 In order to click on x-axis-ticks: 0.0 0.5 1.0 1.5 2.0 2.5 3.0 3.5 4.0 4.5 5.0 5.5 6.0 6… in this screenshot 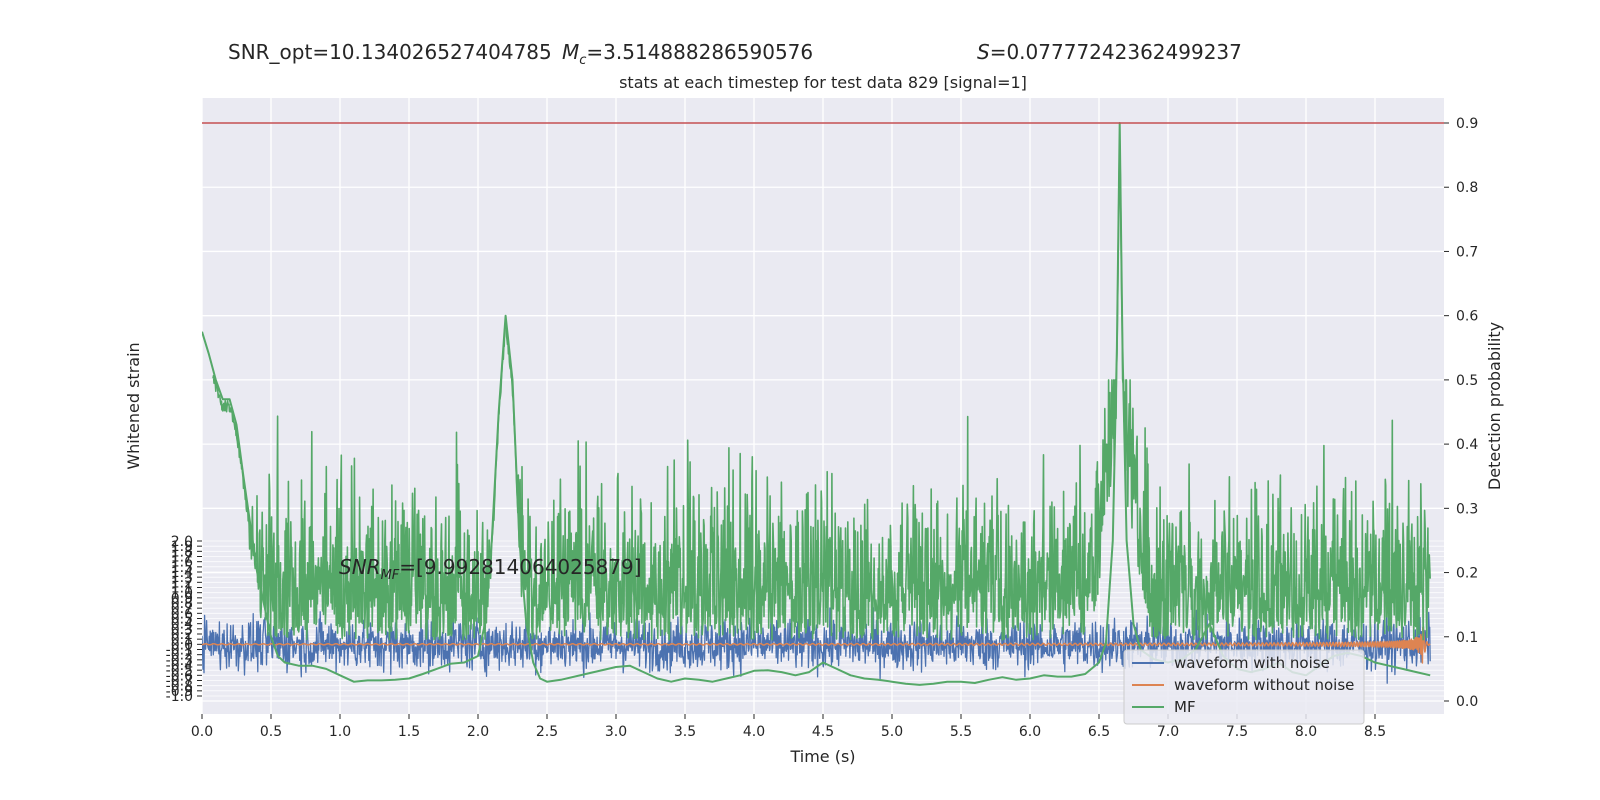, I will do `click(788, 727)`.